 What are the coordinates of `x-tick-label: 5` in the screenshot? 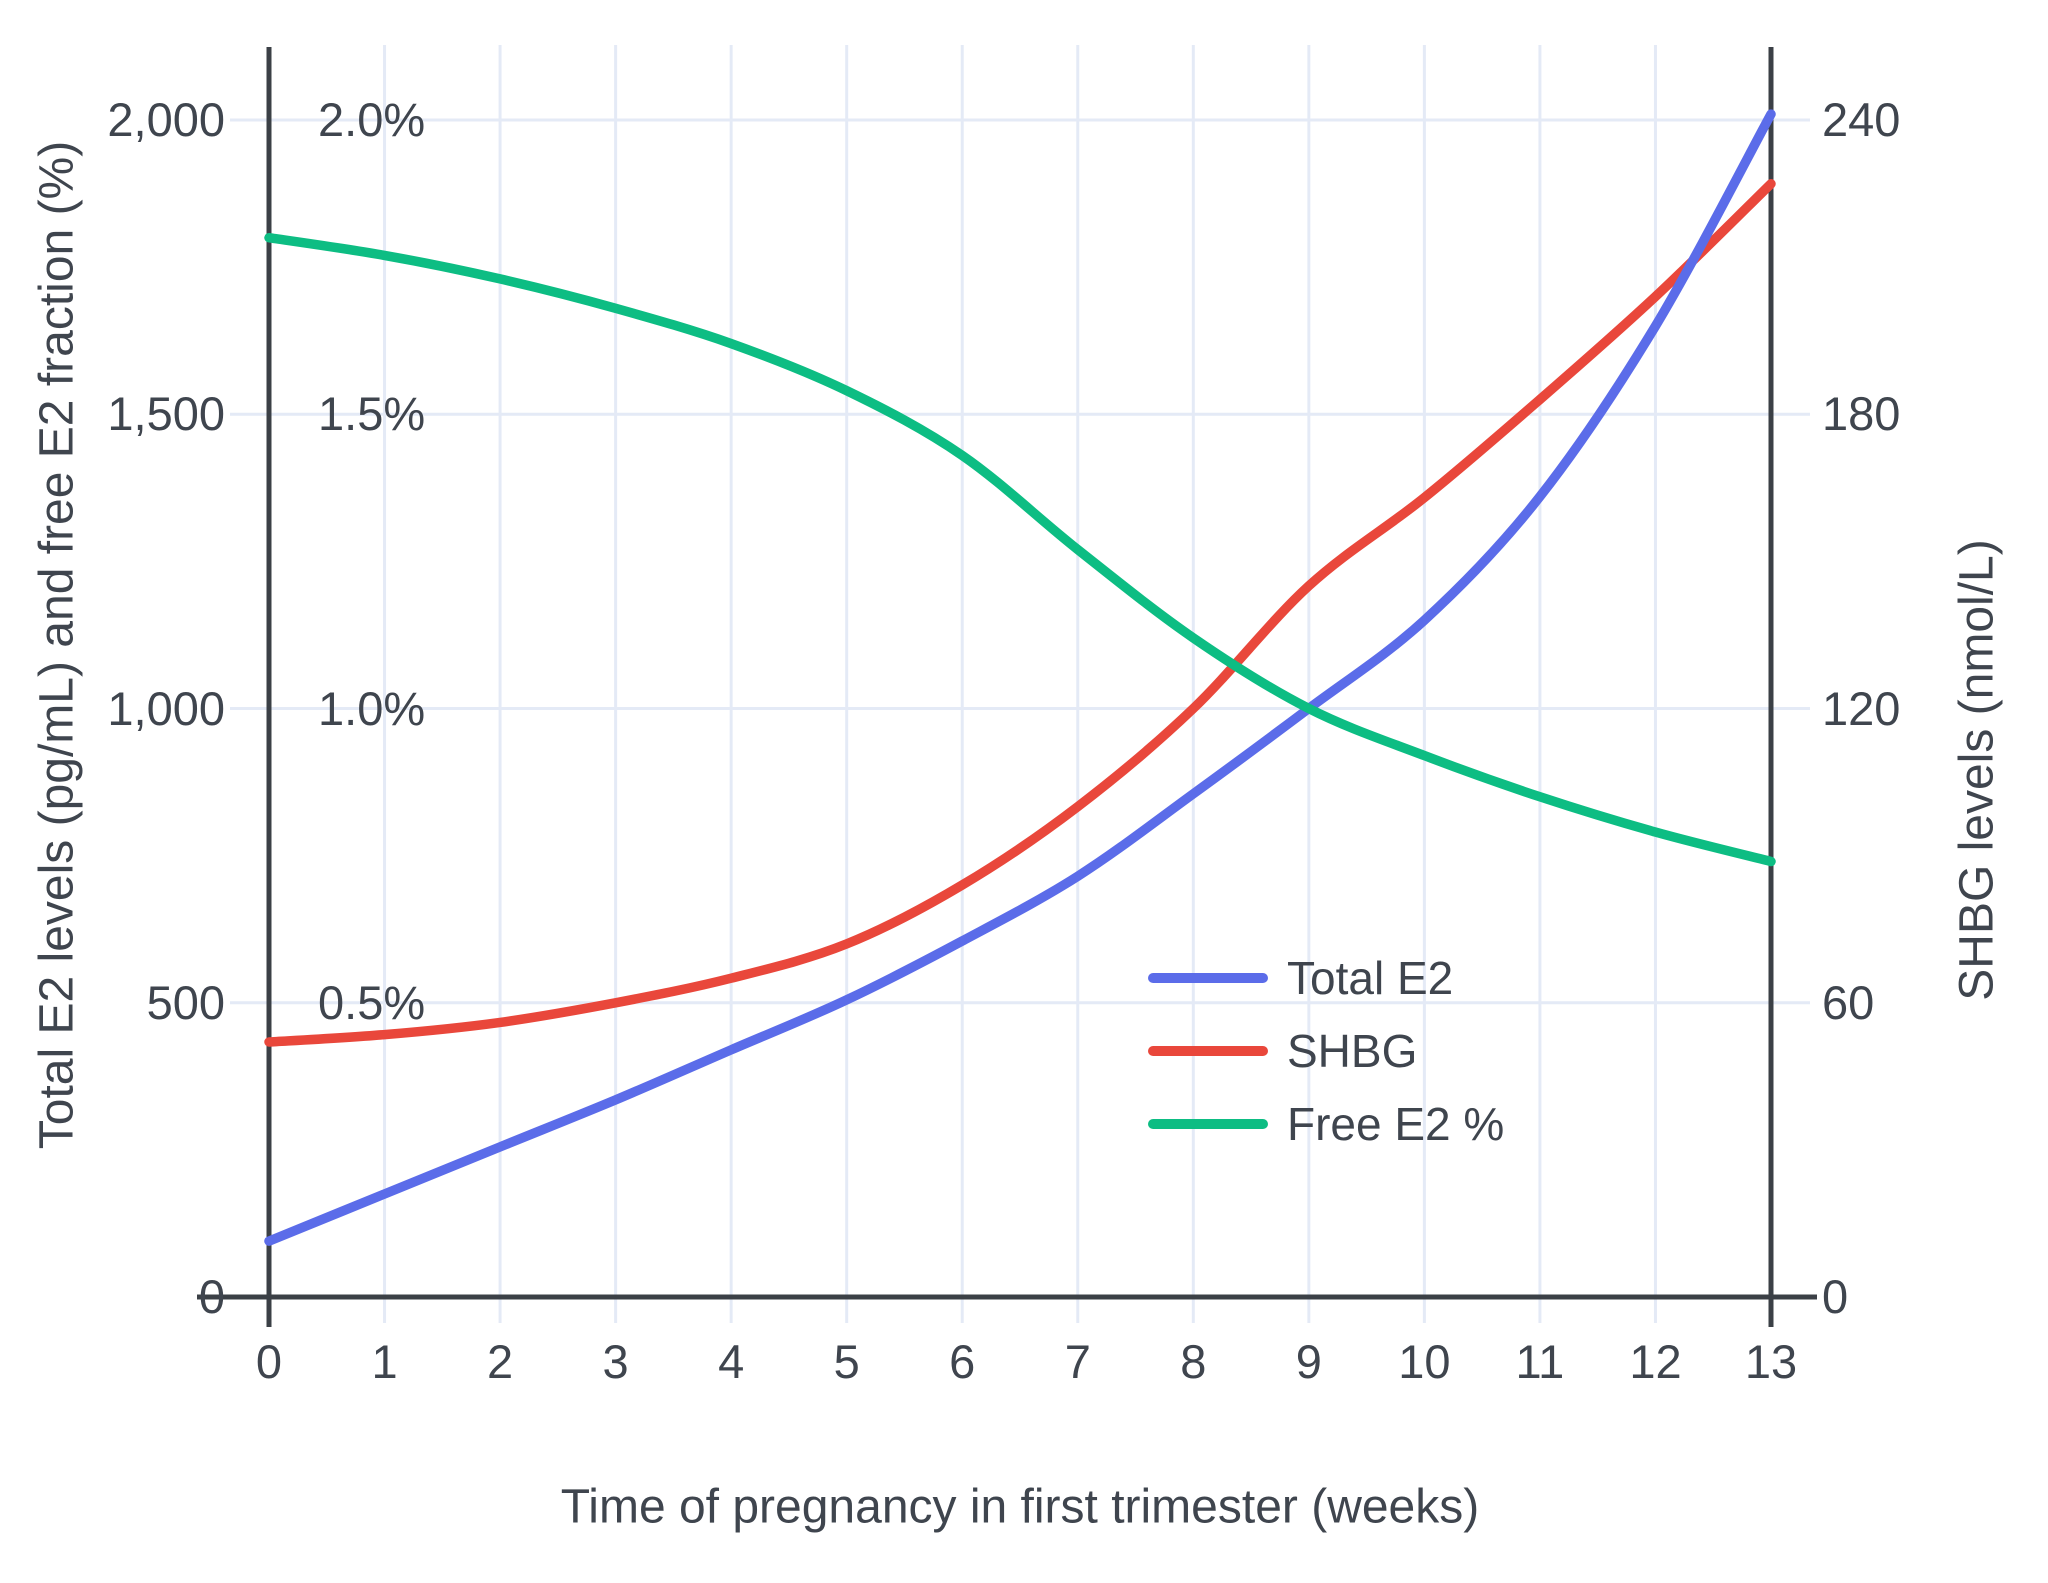 It's located at (846, 1361).